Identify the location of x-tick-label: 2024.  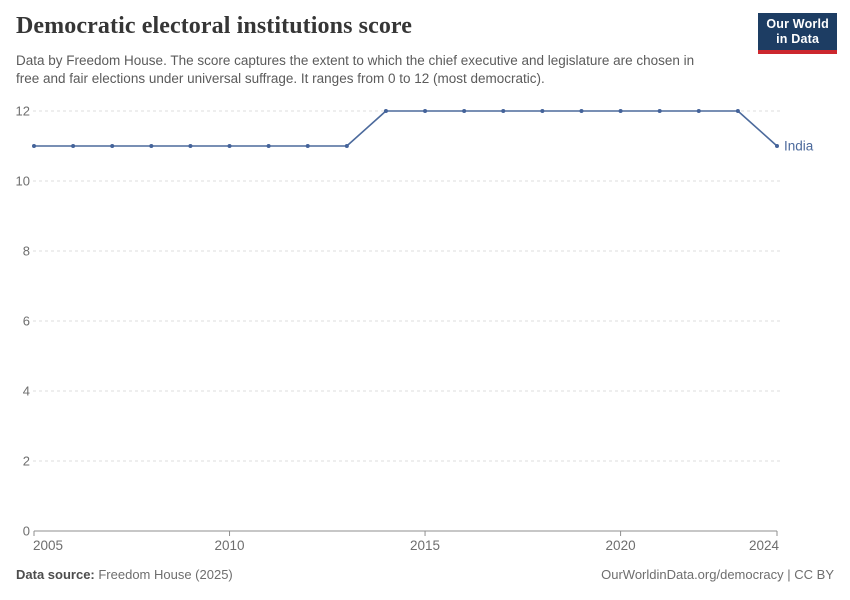
(764, 545).